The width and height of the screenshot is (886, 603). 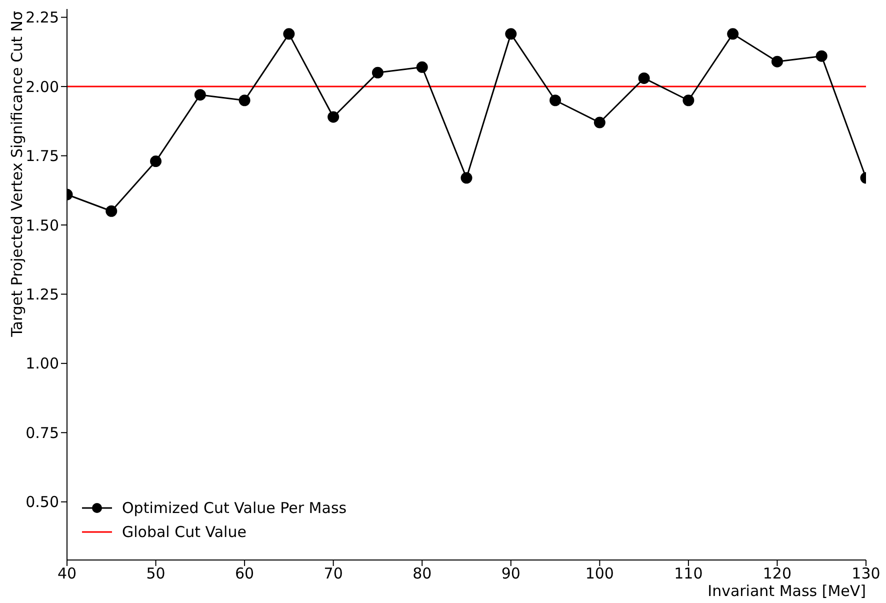 I want to click on y-tick-label: 0.50, so click(x=42, y=502).